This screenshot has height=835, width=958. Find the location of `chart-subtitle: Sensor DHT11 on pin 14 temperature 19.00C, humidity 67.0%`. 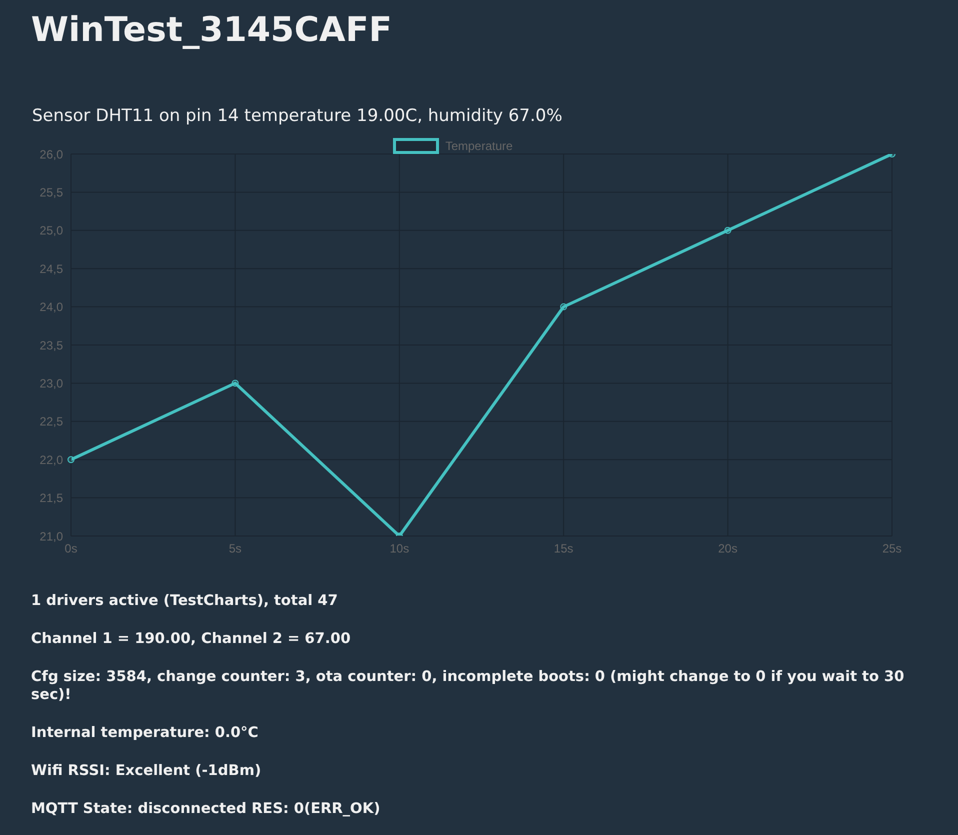

chart-subtitle: Sensor DHT11 on pin 14 temperature 19.00C, humidity 67.0% is located at coordinates (297, 116).